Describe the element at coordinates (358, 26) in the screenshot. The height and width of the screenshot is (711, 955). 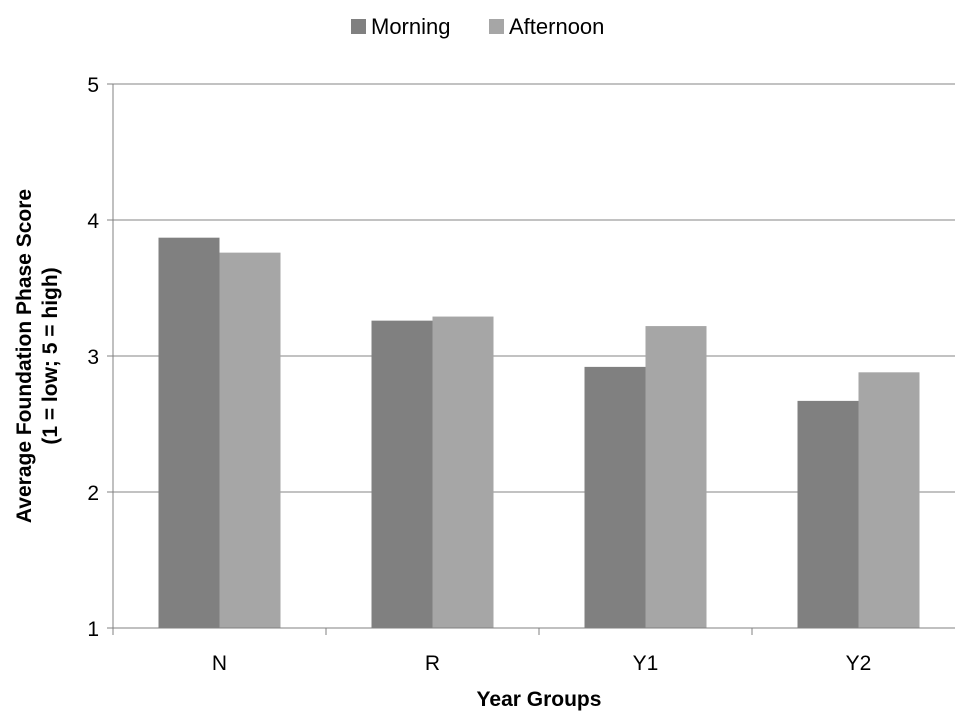
I see `legend-swatch-morning` at that location.